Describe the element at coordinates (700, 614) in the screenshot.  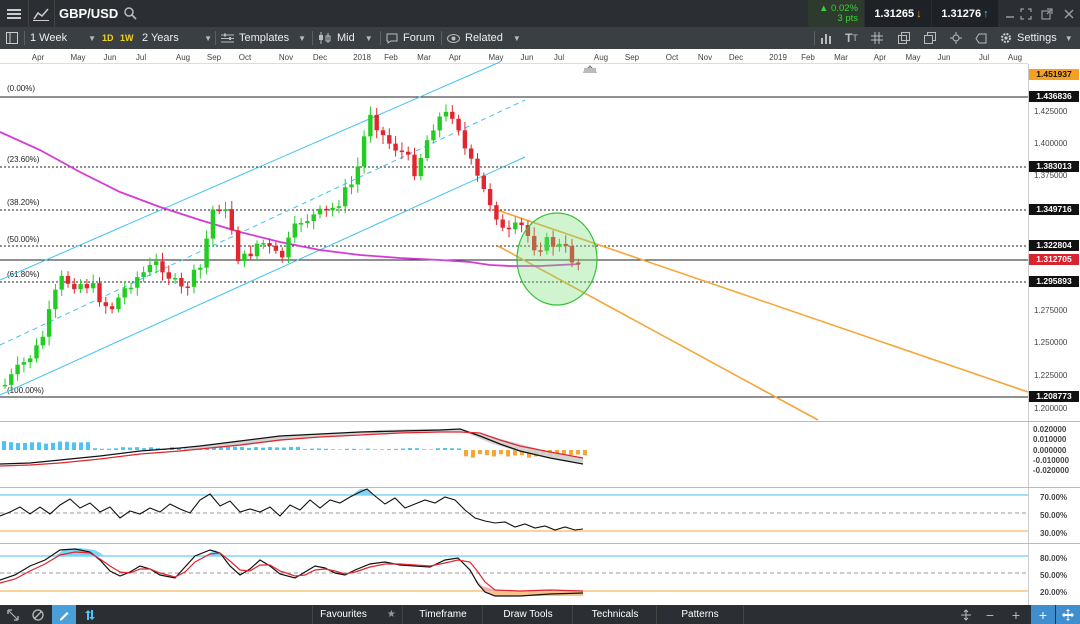
I see `patterns-tab: Patterns` at that location.